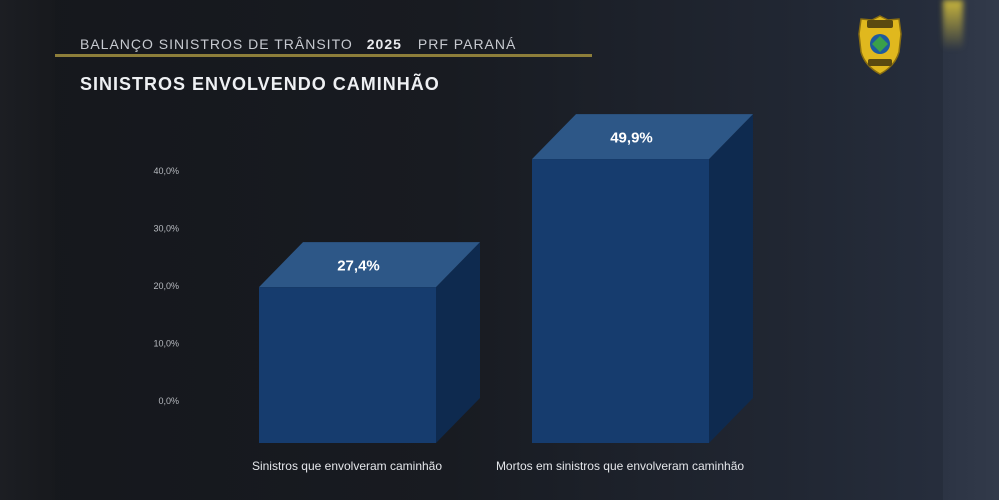 The height and width of the screenshot is (500, 999). I want to click on header-year: 2025, so click(384, 44).